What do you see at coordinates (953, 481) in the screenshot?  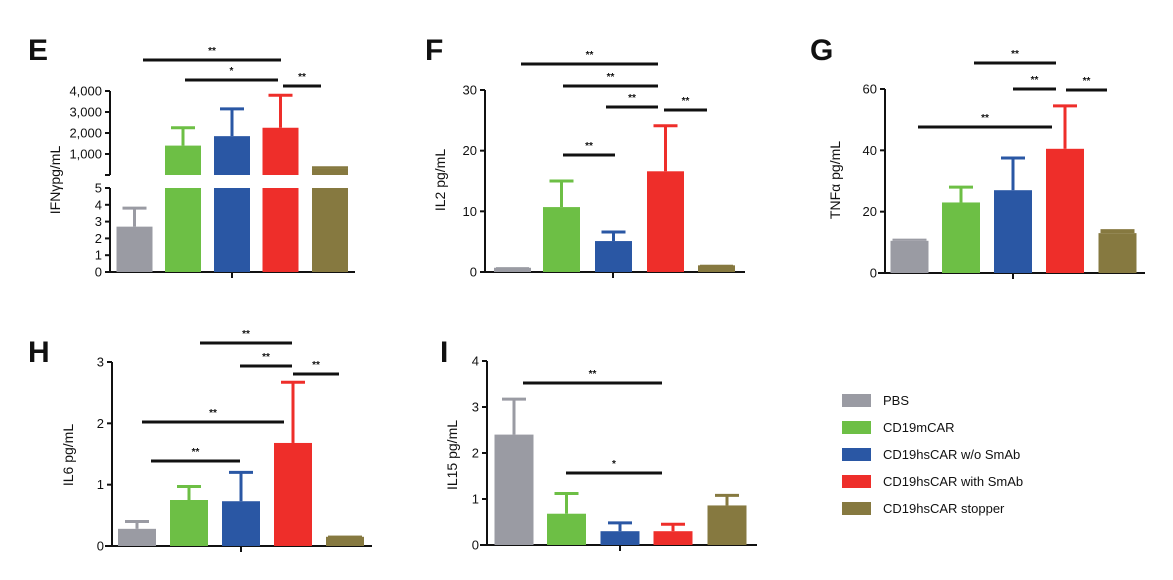 I see `legend-label: CD19hsCAR with SmAb` at bounding box center [953, 481].